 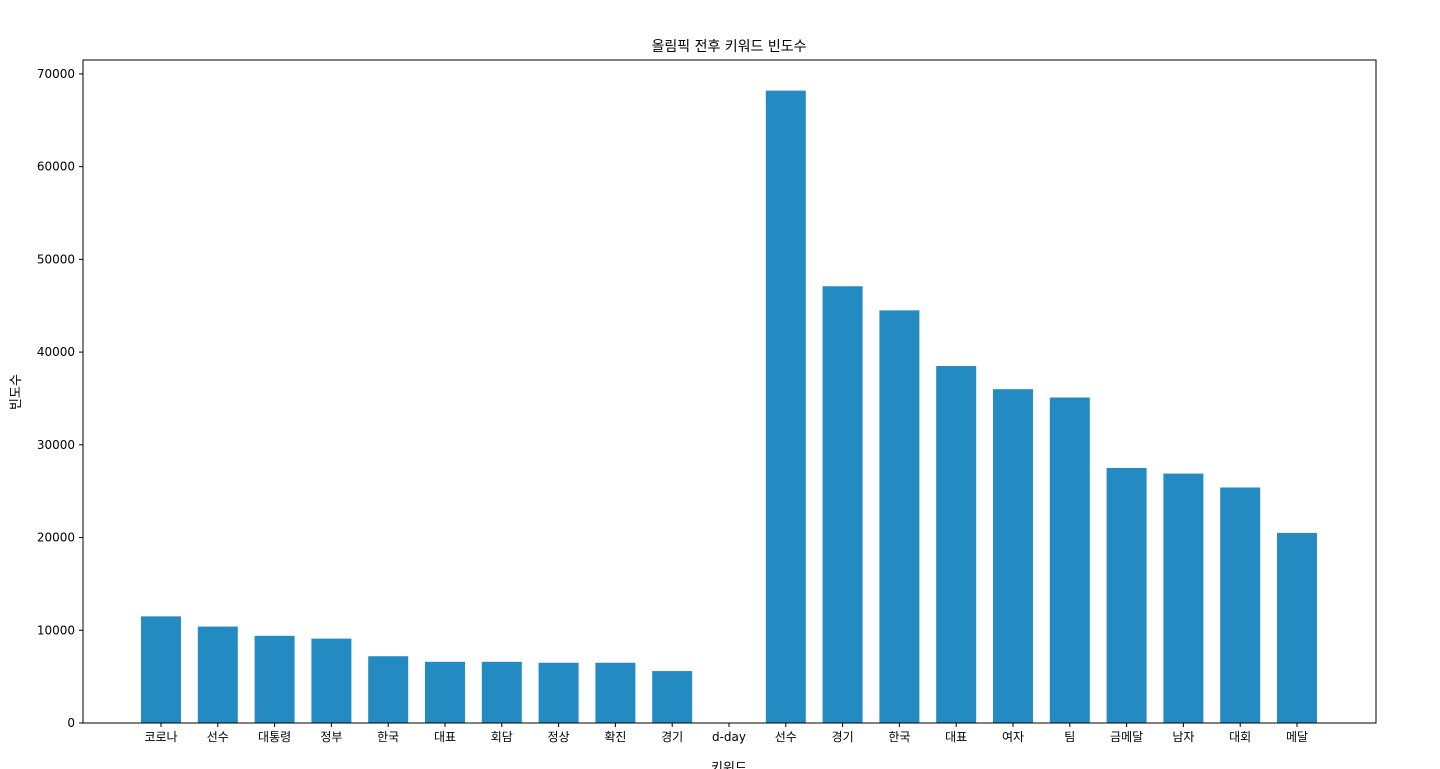 What do you see at coordinates (56, 167) in the screenshot?
I see `y-tick-label-6: 60000` at bounding box center [56, 167].